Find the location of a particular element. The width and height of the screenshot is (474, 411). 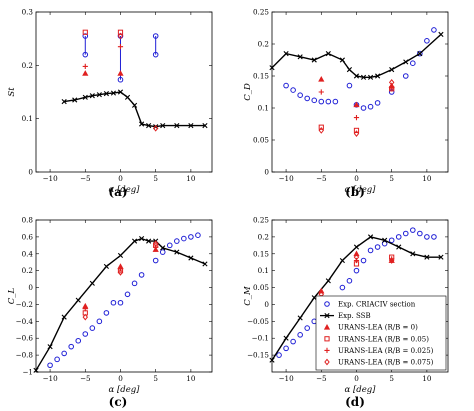

y-tick-label: 0.15 is located at coordinates (261, 76).